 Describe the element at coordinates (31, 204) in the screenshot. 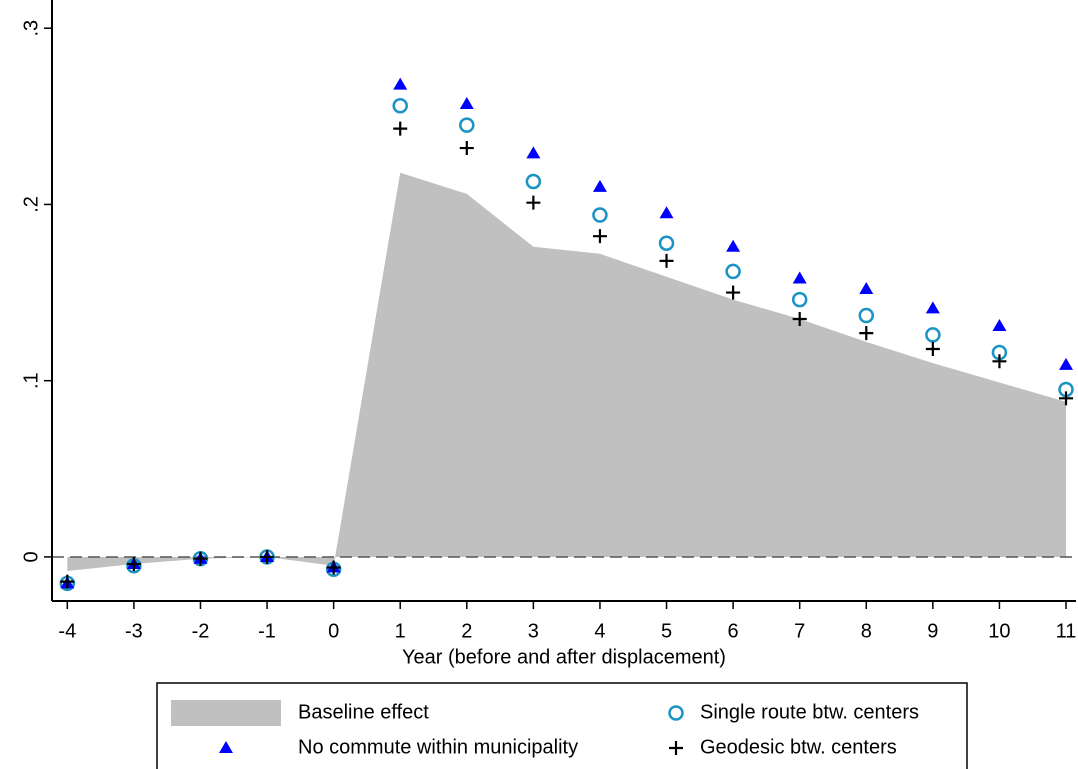

I see `y-tick-label: .2` at that location.